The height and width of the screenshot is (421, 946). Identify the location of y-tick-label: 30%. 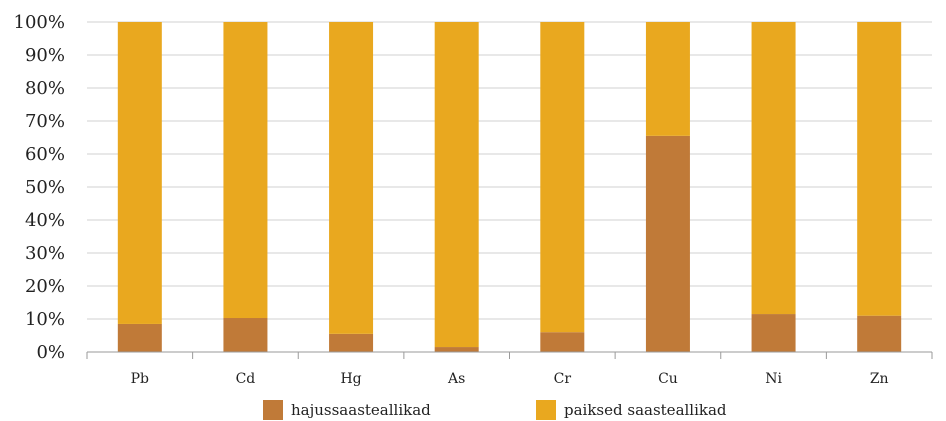
(45, 253).